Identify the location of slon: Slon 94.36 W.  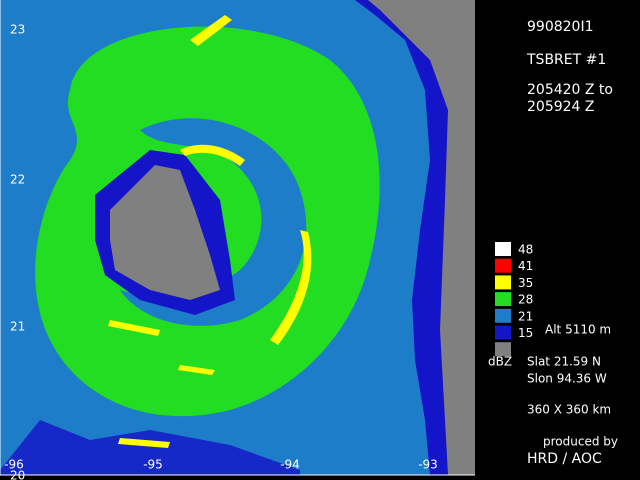
(567, 379).